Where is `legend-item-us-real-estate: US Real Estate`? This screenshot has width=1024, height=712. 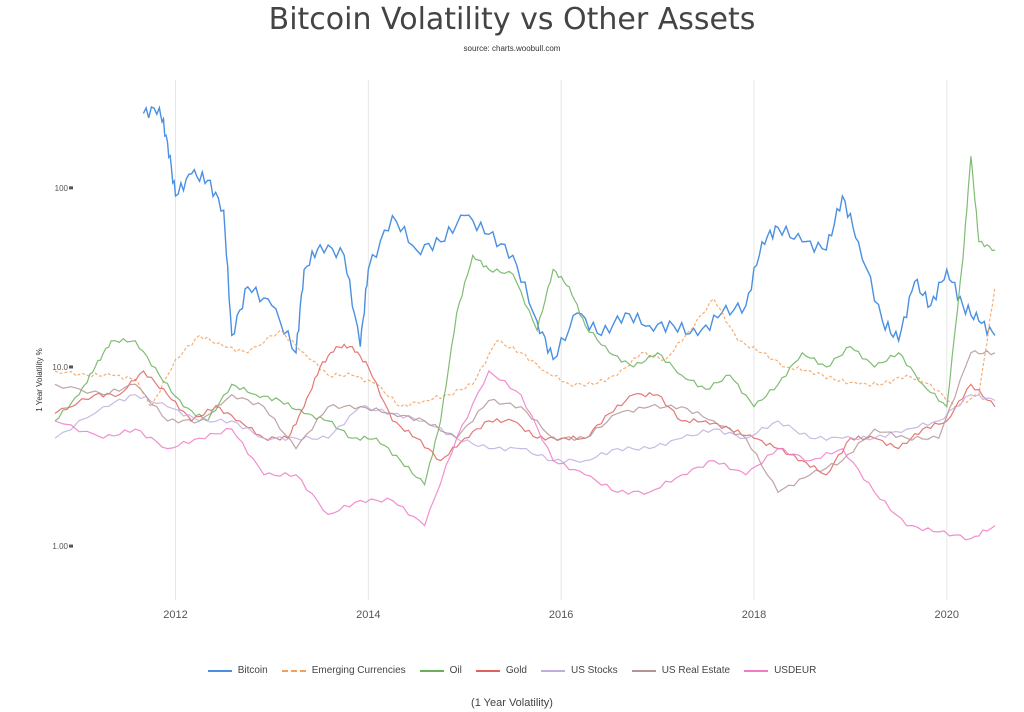
legend-item-us-real-estate: US Real Estate is located at coordinates (681, 670).